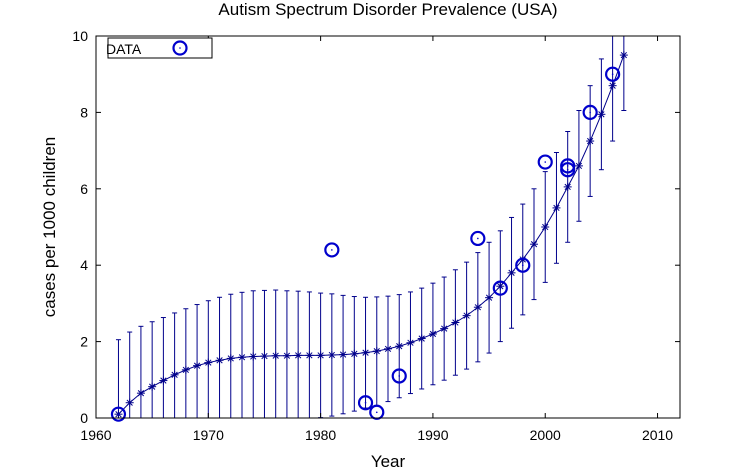 The width and height of the screenshot is (752, 469). I want to click on legend: DATA, so click(159, 48).